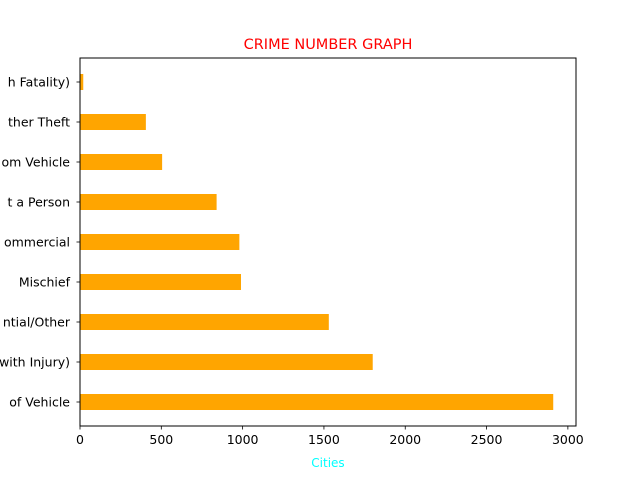  What do you see at coordinates (36, 162) in the screenshot?
I see `y-tick-label-7: om Vehicle` at bounding box center [36, 162].